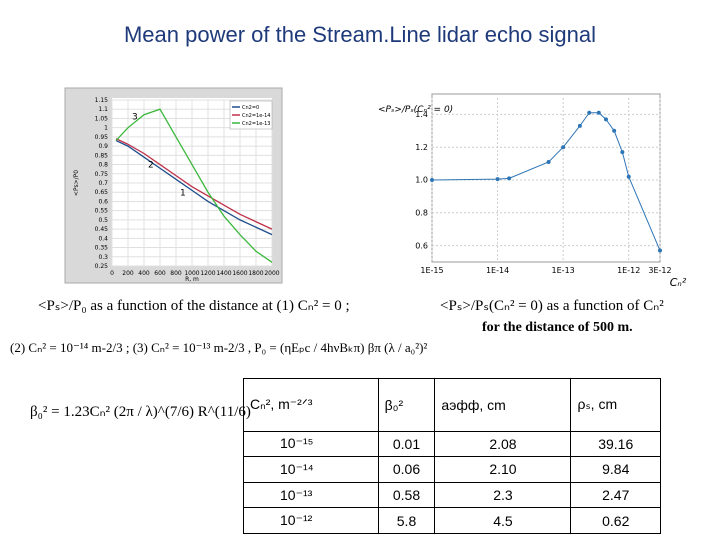 Image resolution: width=720 pixels, height=540 pixels. What do you see at coordinates (128, 273) in the screenshot?
I see `x-tick-label: 200` at bounding box center [128, 273].